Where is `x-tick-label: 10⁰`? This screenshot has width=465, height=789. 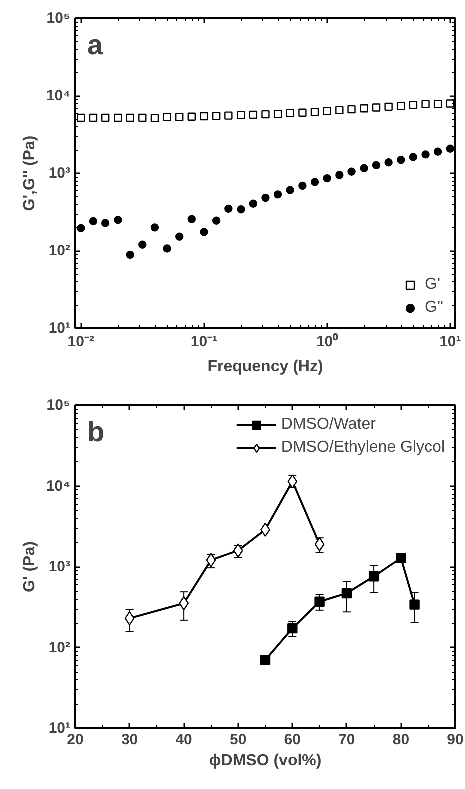
x-tick-label: 10⁰ is located at coordinates (328, 341).